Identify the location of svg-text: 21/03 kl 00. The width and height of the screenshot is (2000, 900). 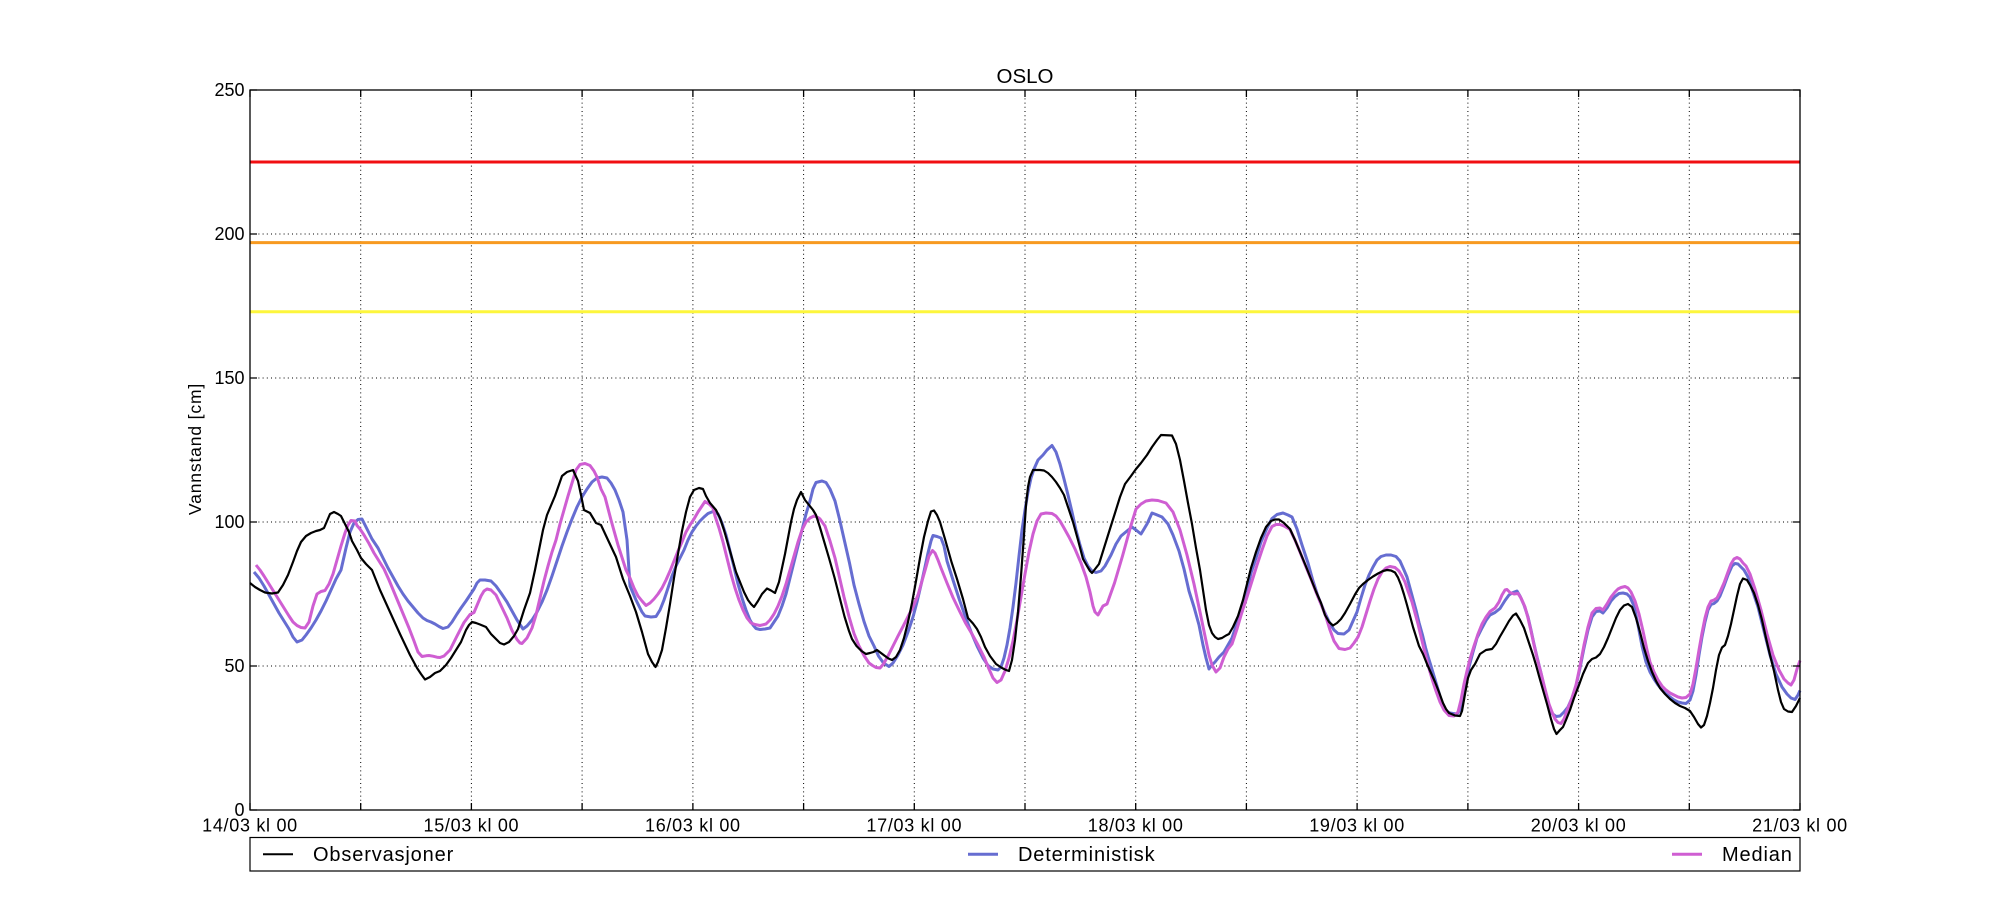
(1800, 826).